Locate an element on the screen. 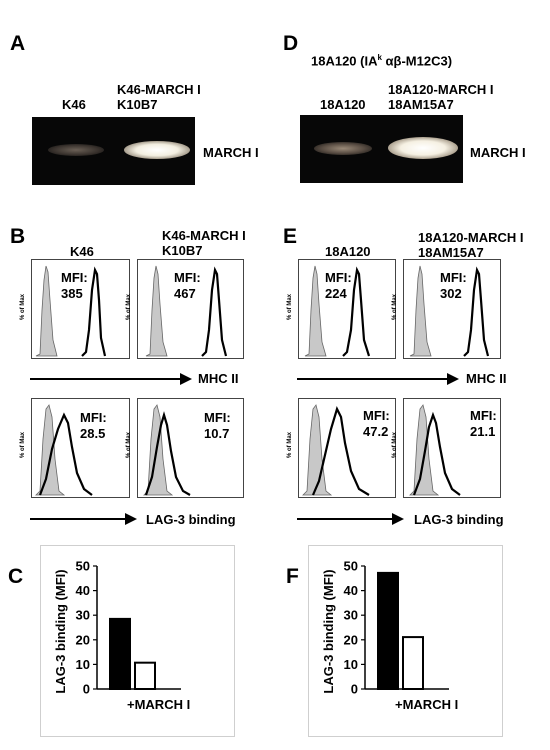 The height and width of the screenshot is (750, 550). panel-e-lag-ylabel-2: % of Max is located at coordinates (395, 444).